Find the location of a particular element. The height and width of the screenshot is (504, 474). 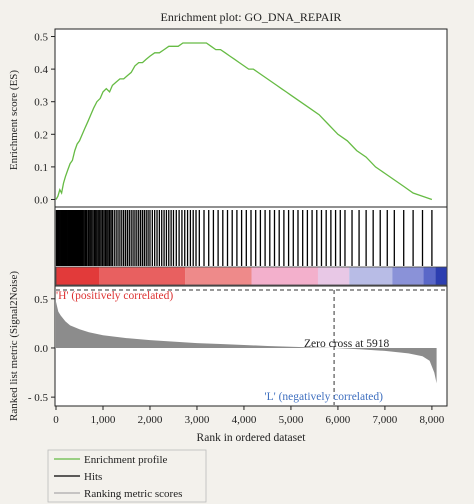

metric-y-tick-label: 0.5 is located at coordinates (41, 300).